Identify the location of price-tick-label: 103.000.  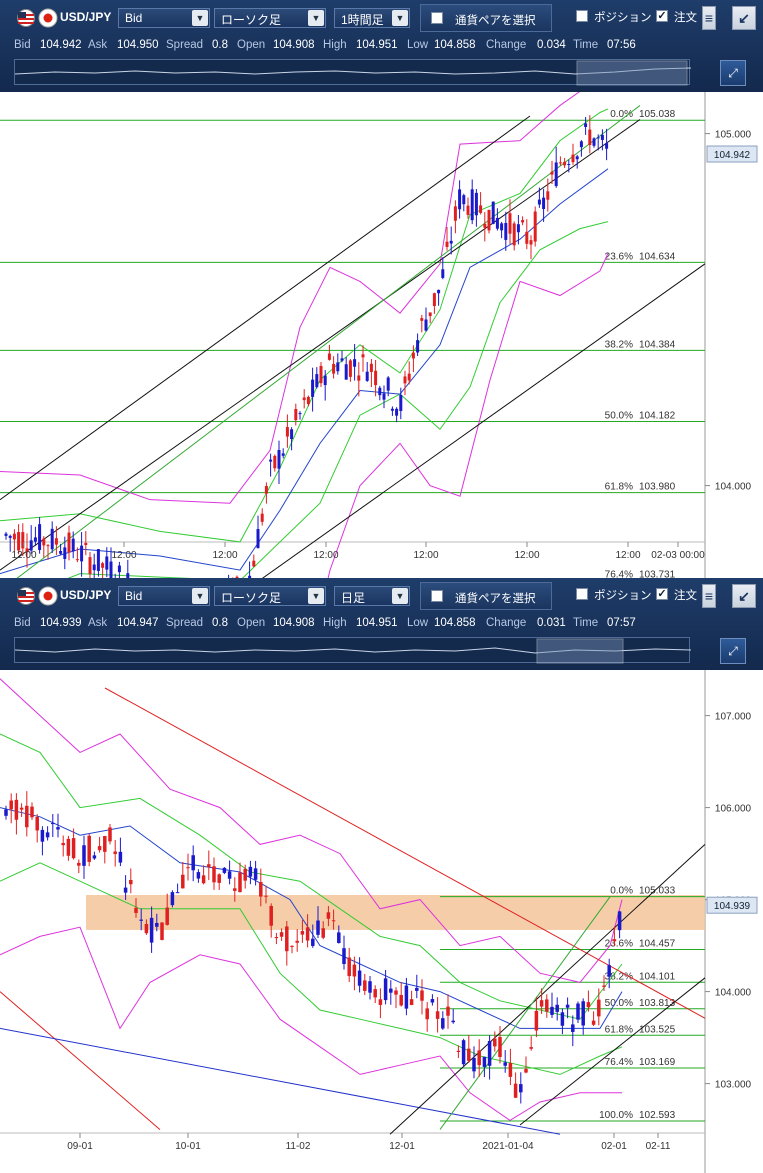
(733, 1085).